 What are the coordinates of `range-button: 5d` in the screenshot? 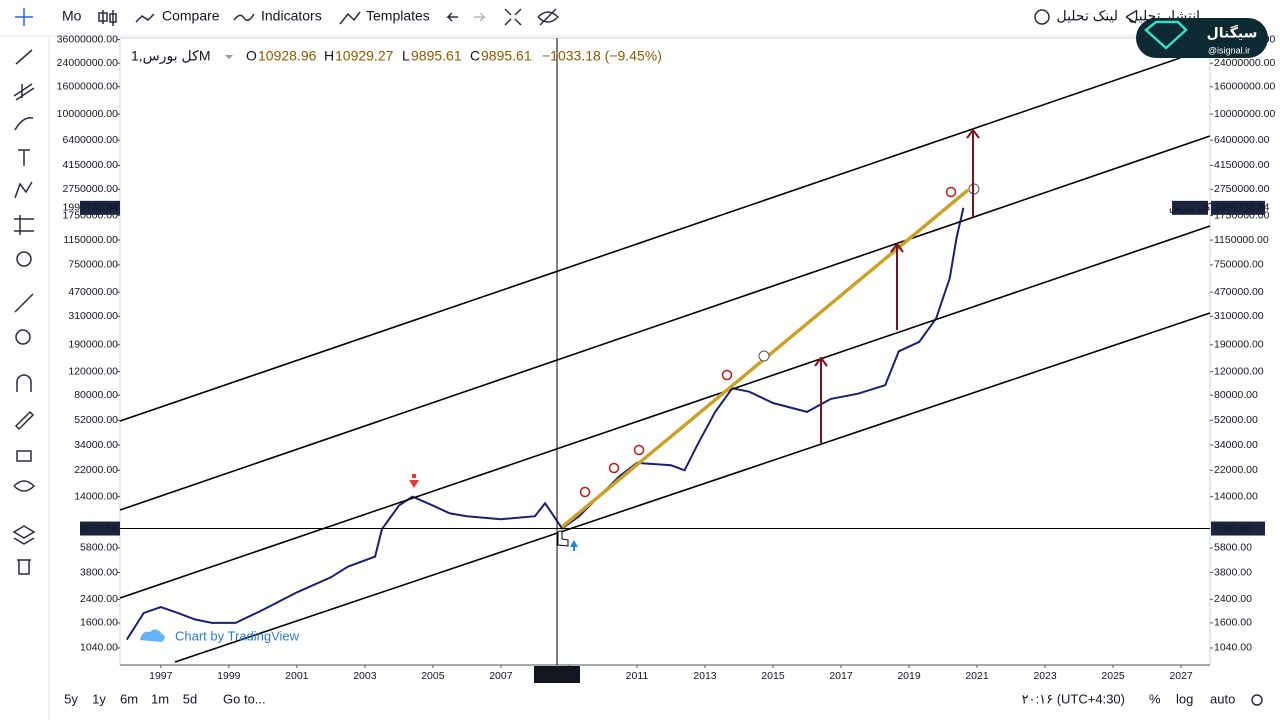 It's located at (190, 698).